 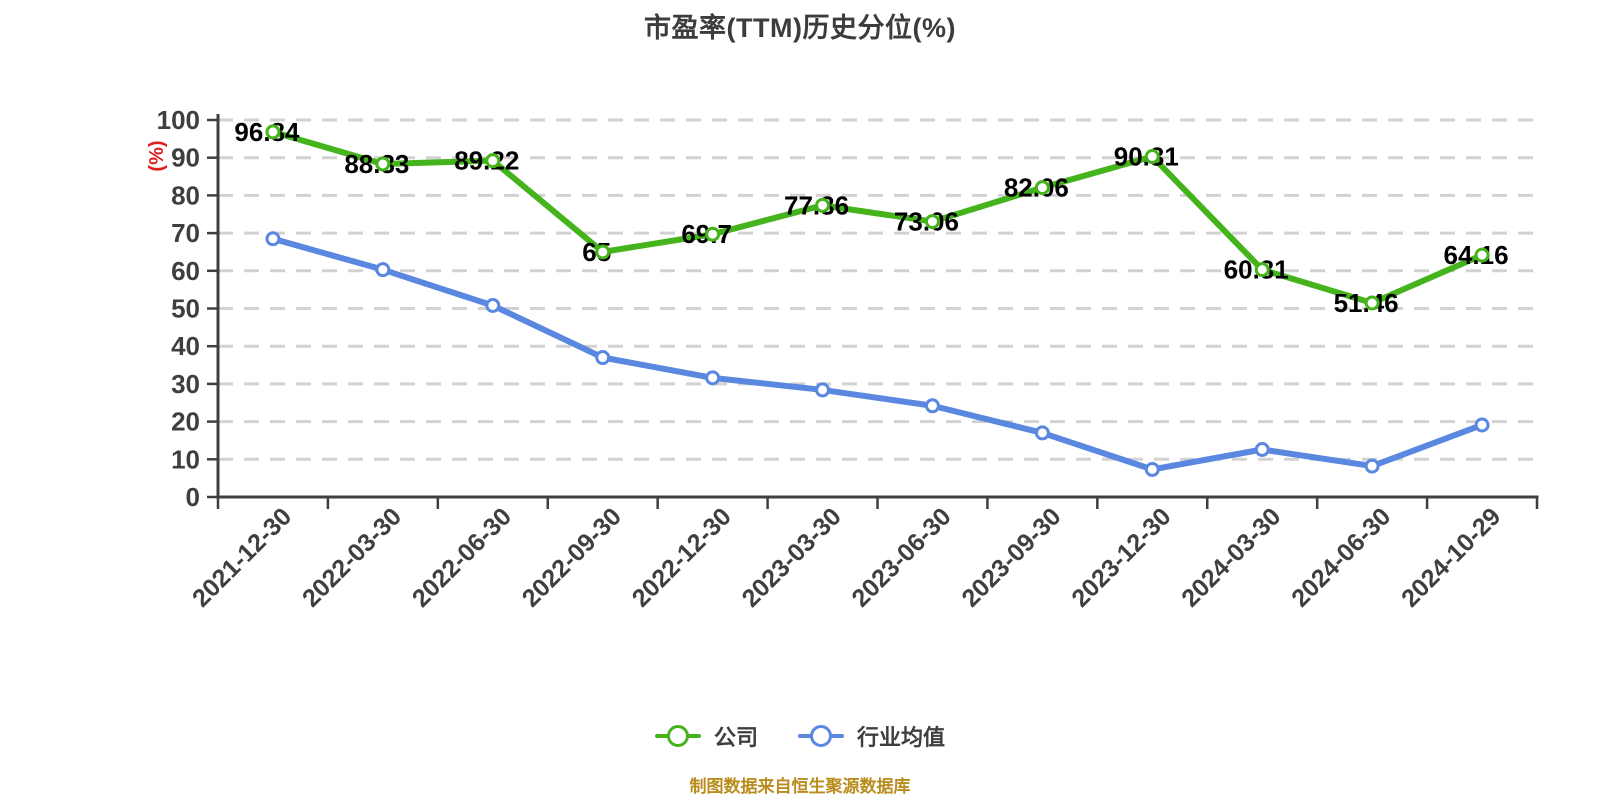 What do you see at coordinates (185, 271) in the screenshot?
I see `svg-text: 60` at bounding box center [185, 271].